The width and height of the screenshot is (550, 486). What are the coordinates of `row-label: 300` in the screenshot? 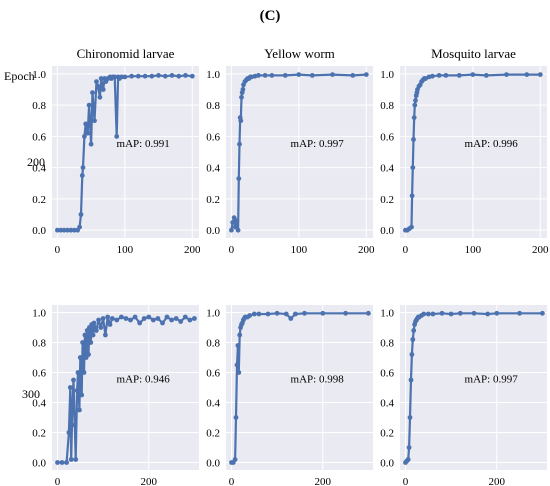 It's located at (31, 394).